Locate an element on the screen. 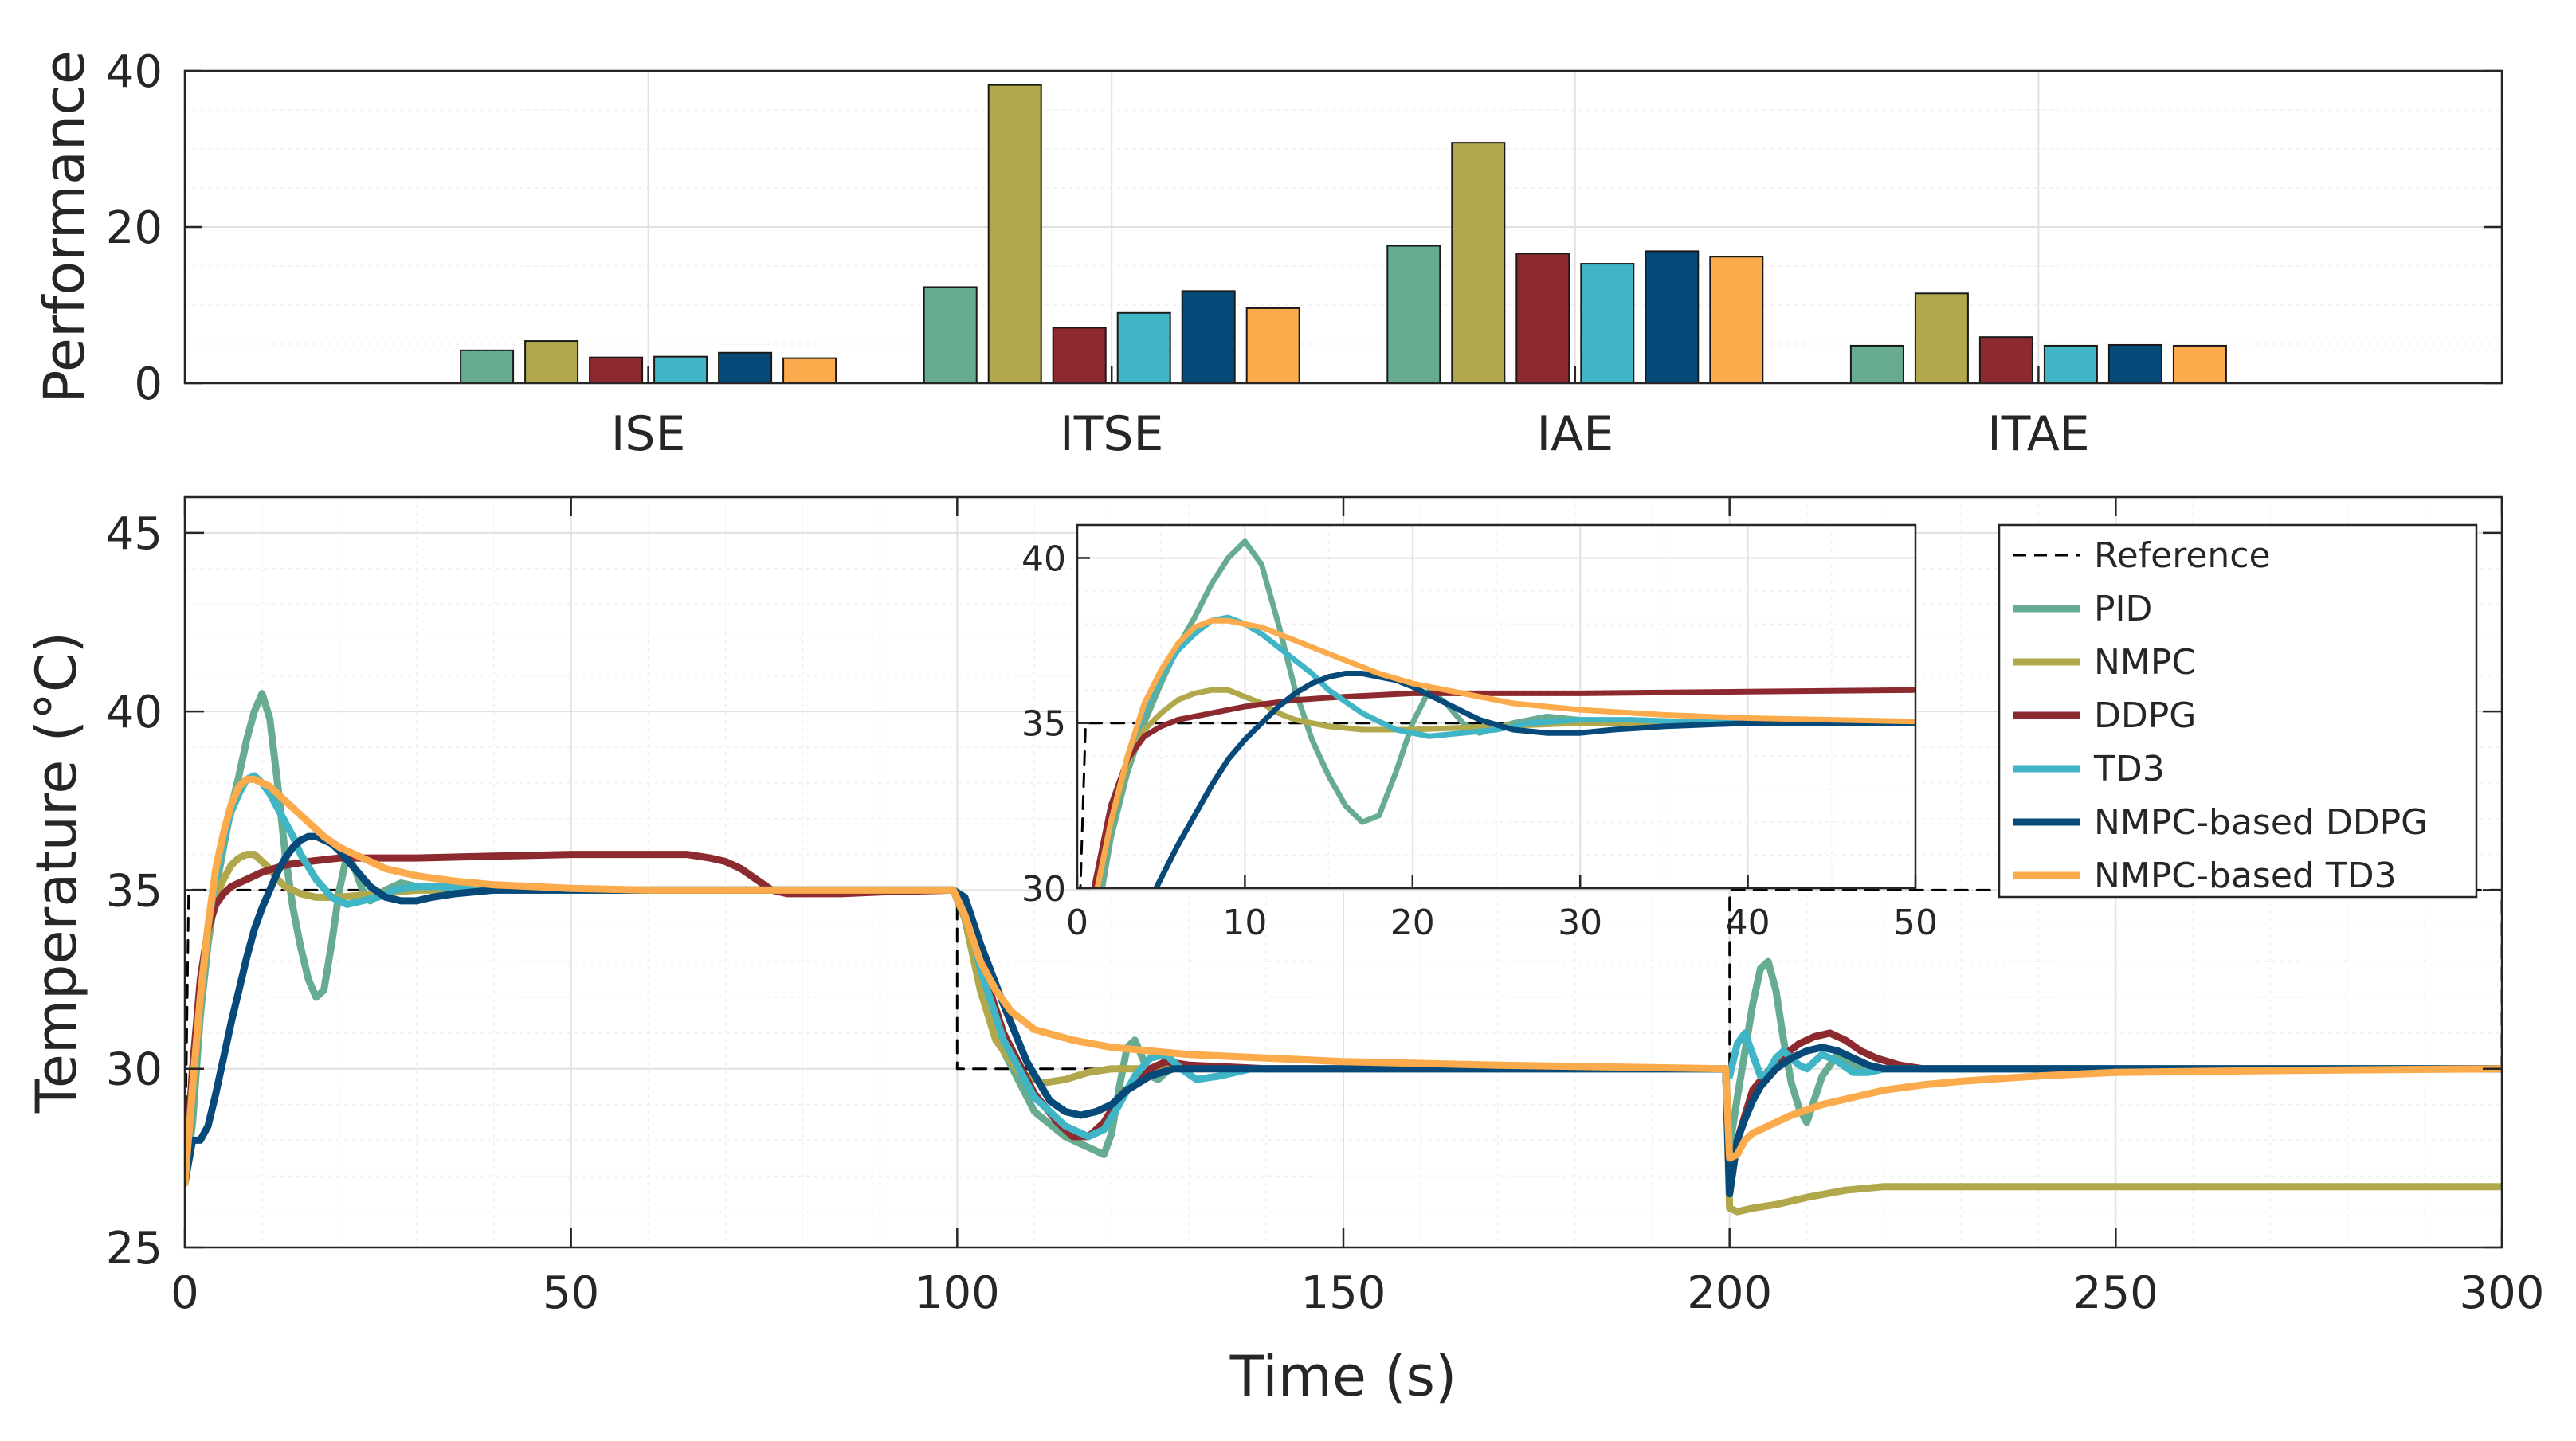 The height and width of the screenshot is (1441, 2576). bar-itae-nmpc is located at coordinates (1941, 338).